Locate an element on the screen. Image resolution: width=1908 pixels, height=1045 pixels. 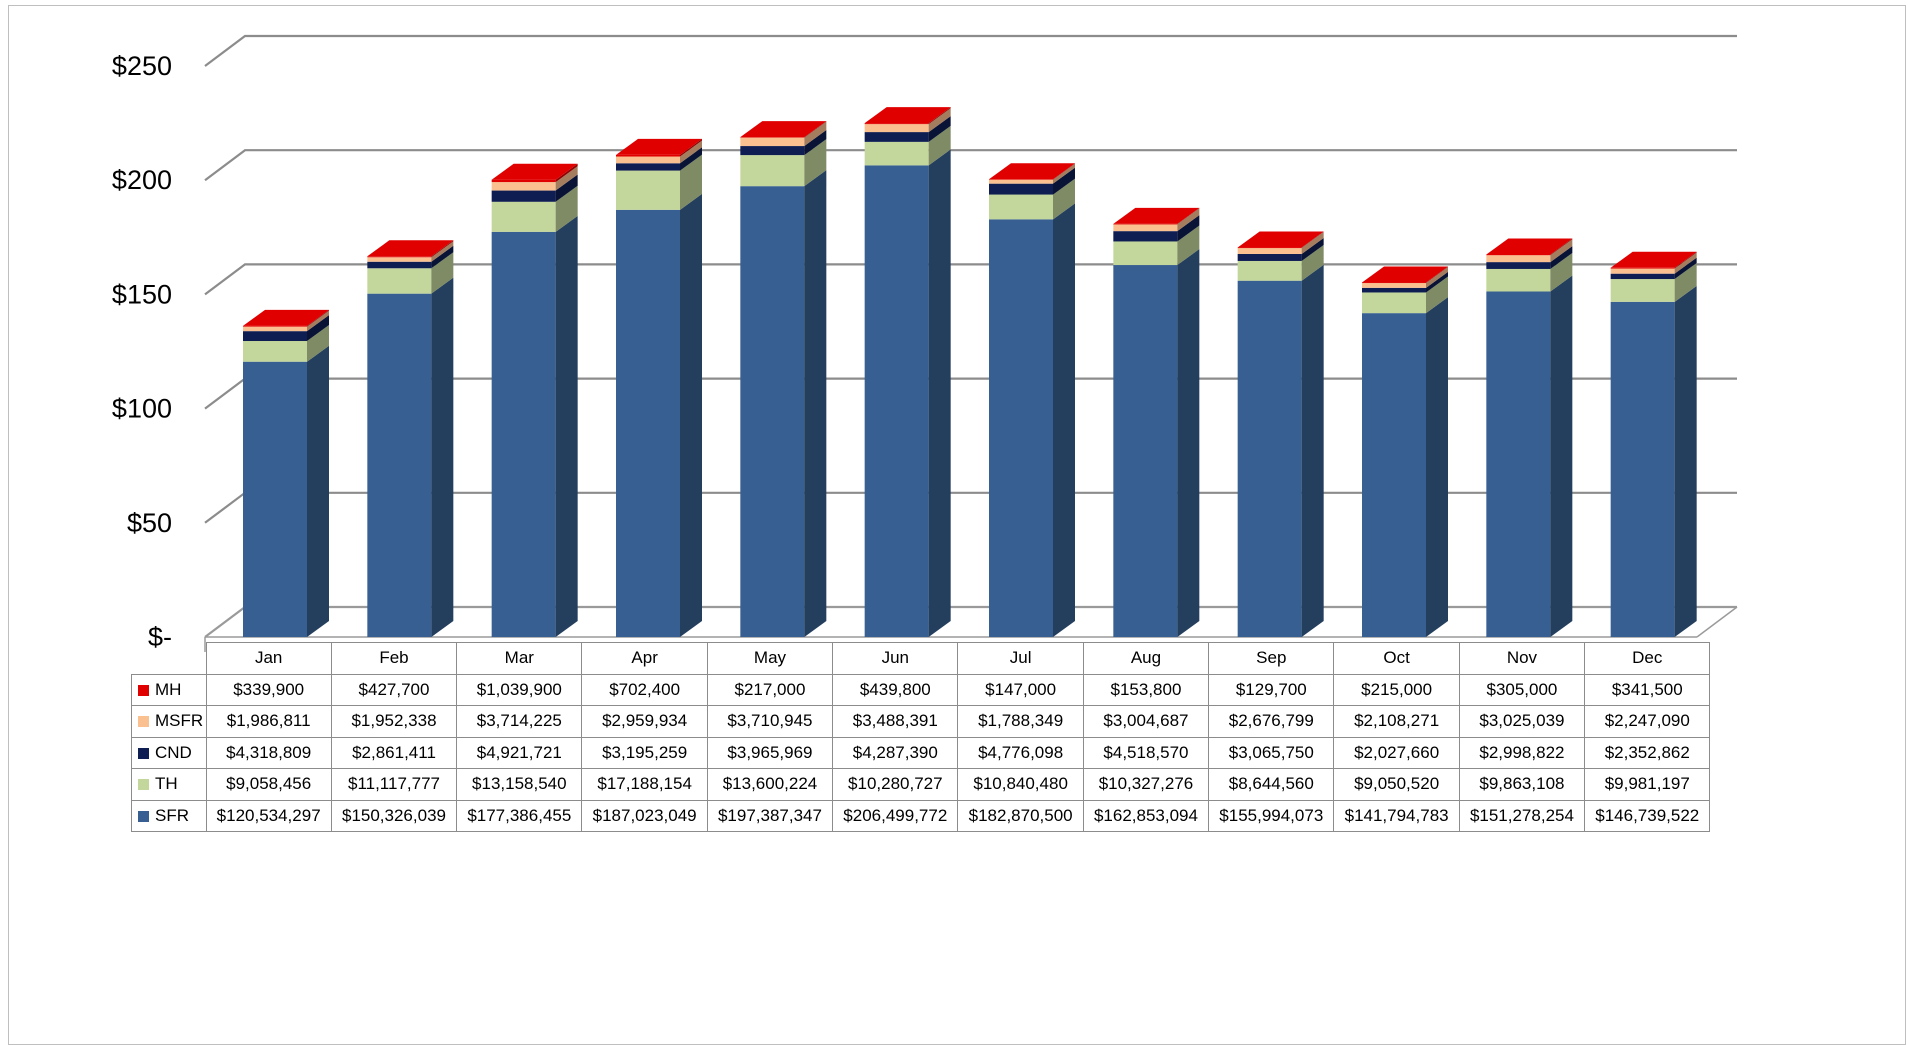
table-cell: $3,714,225 is located at coordinates (519, 721).